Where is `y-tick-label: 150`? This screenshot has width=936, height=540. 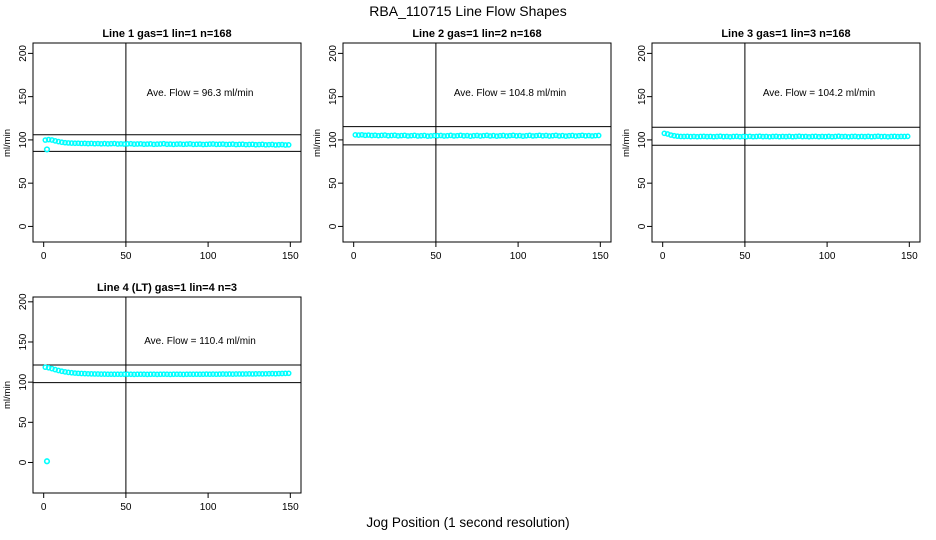
y-tick-label: 150 is located at coordinates (333, 96).